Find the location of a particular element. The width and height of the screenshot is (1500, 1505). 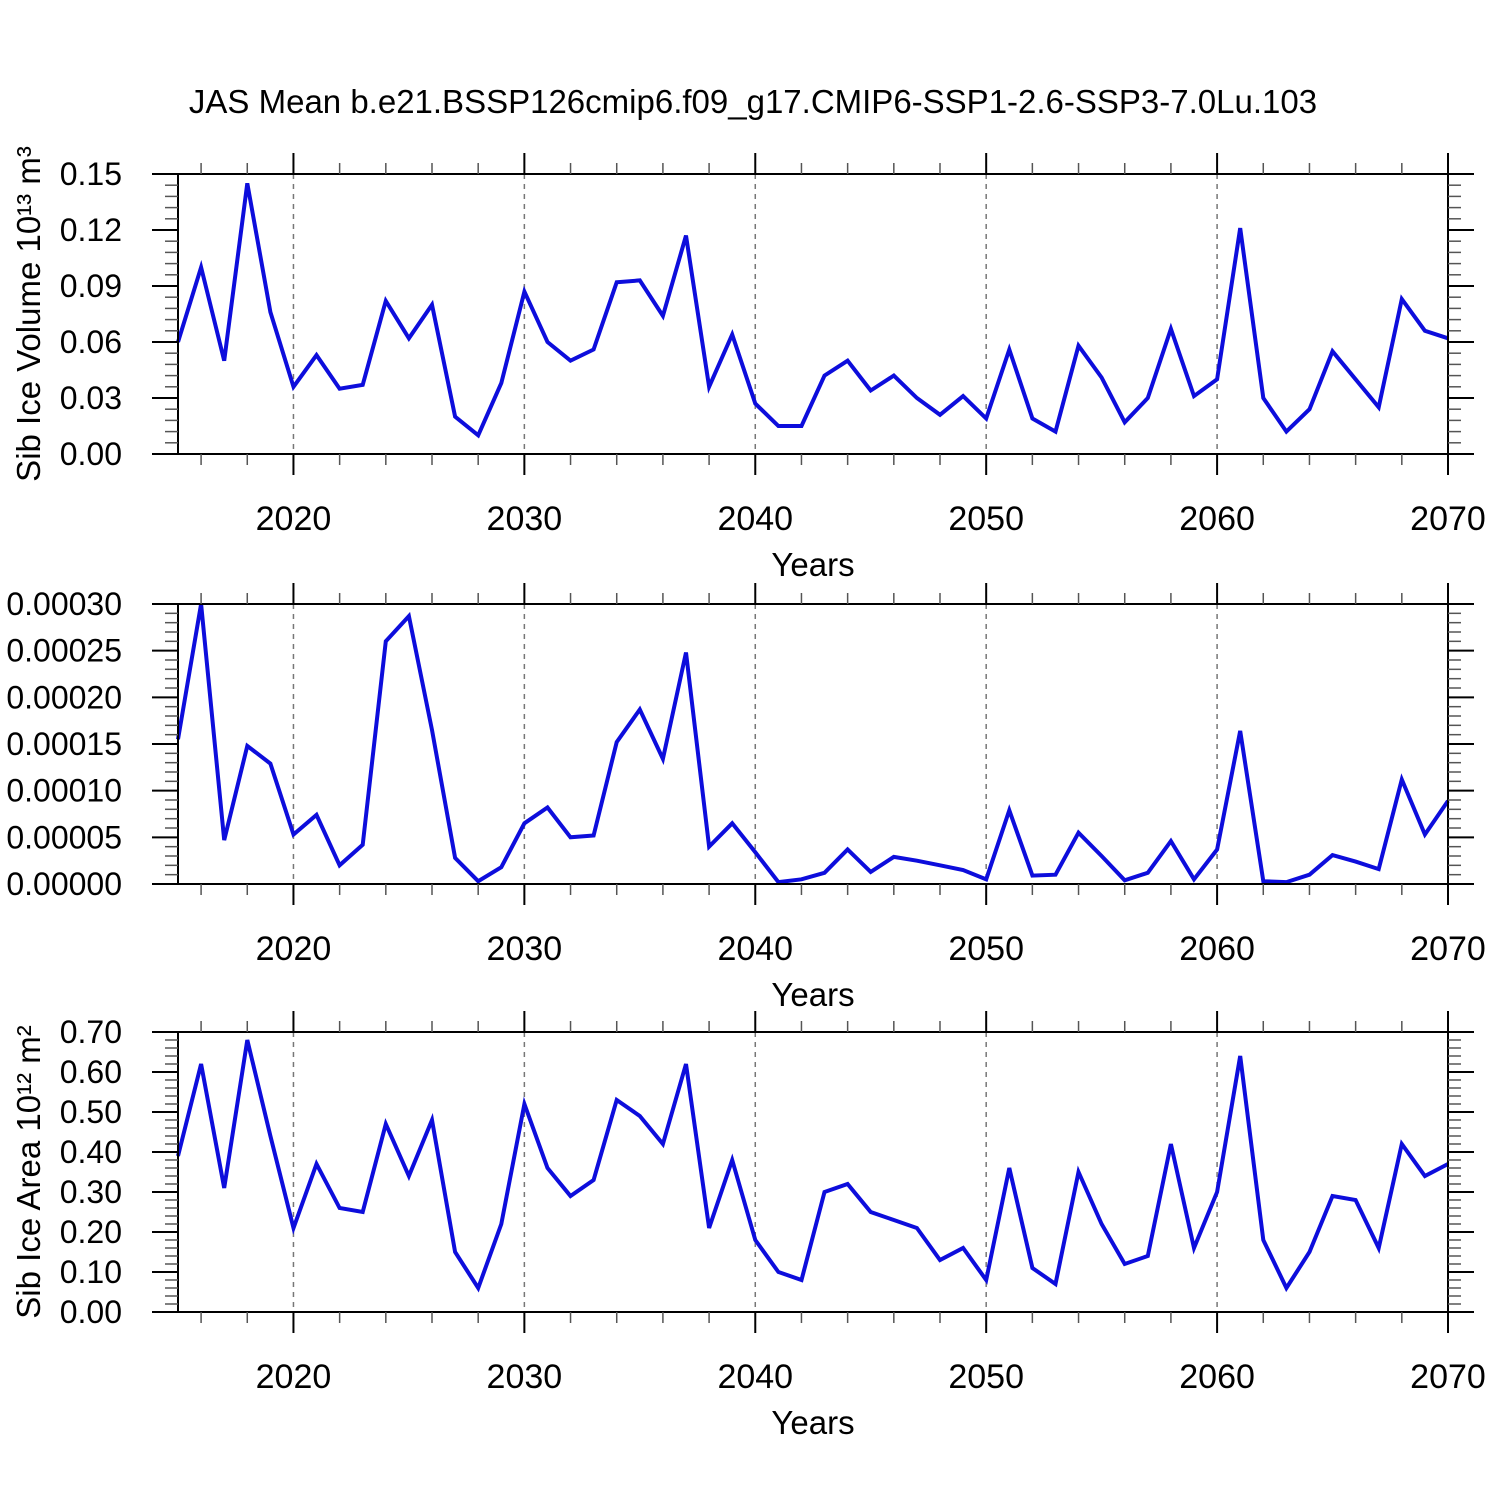

y-axis-title-sib-ice-volume: Sib Ice Volume 10¹³ m³ is located at coordinates (28, 314).